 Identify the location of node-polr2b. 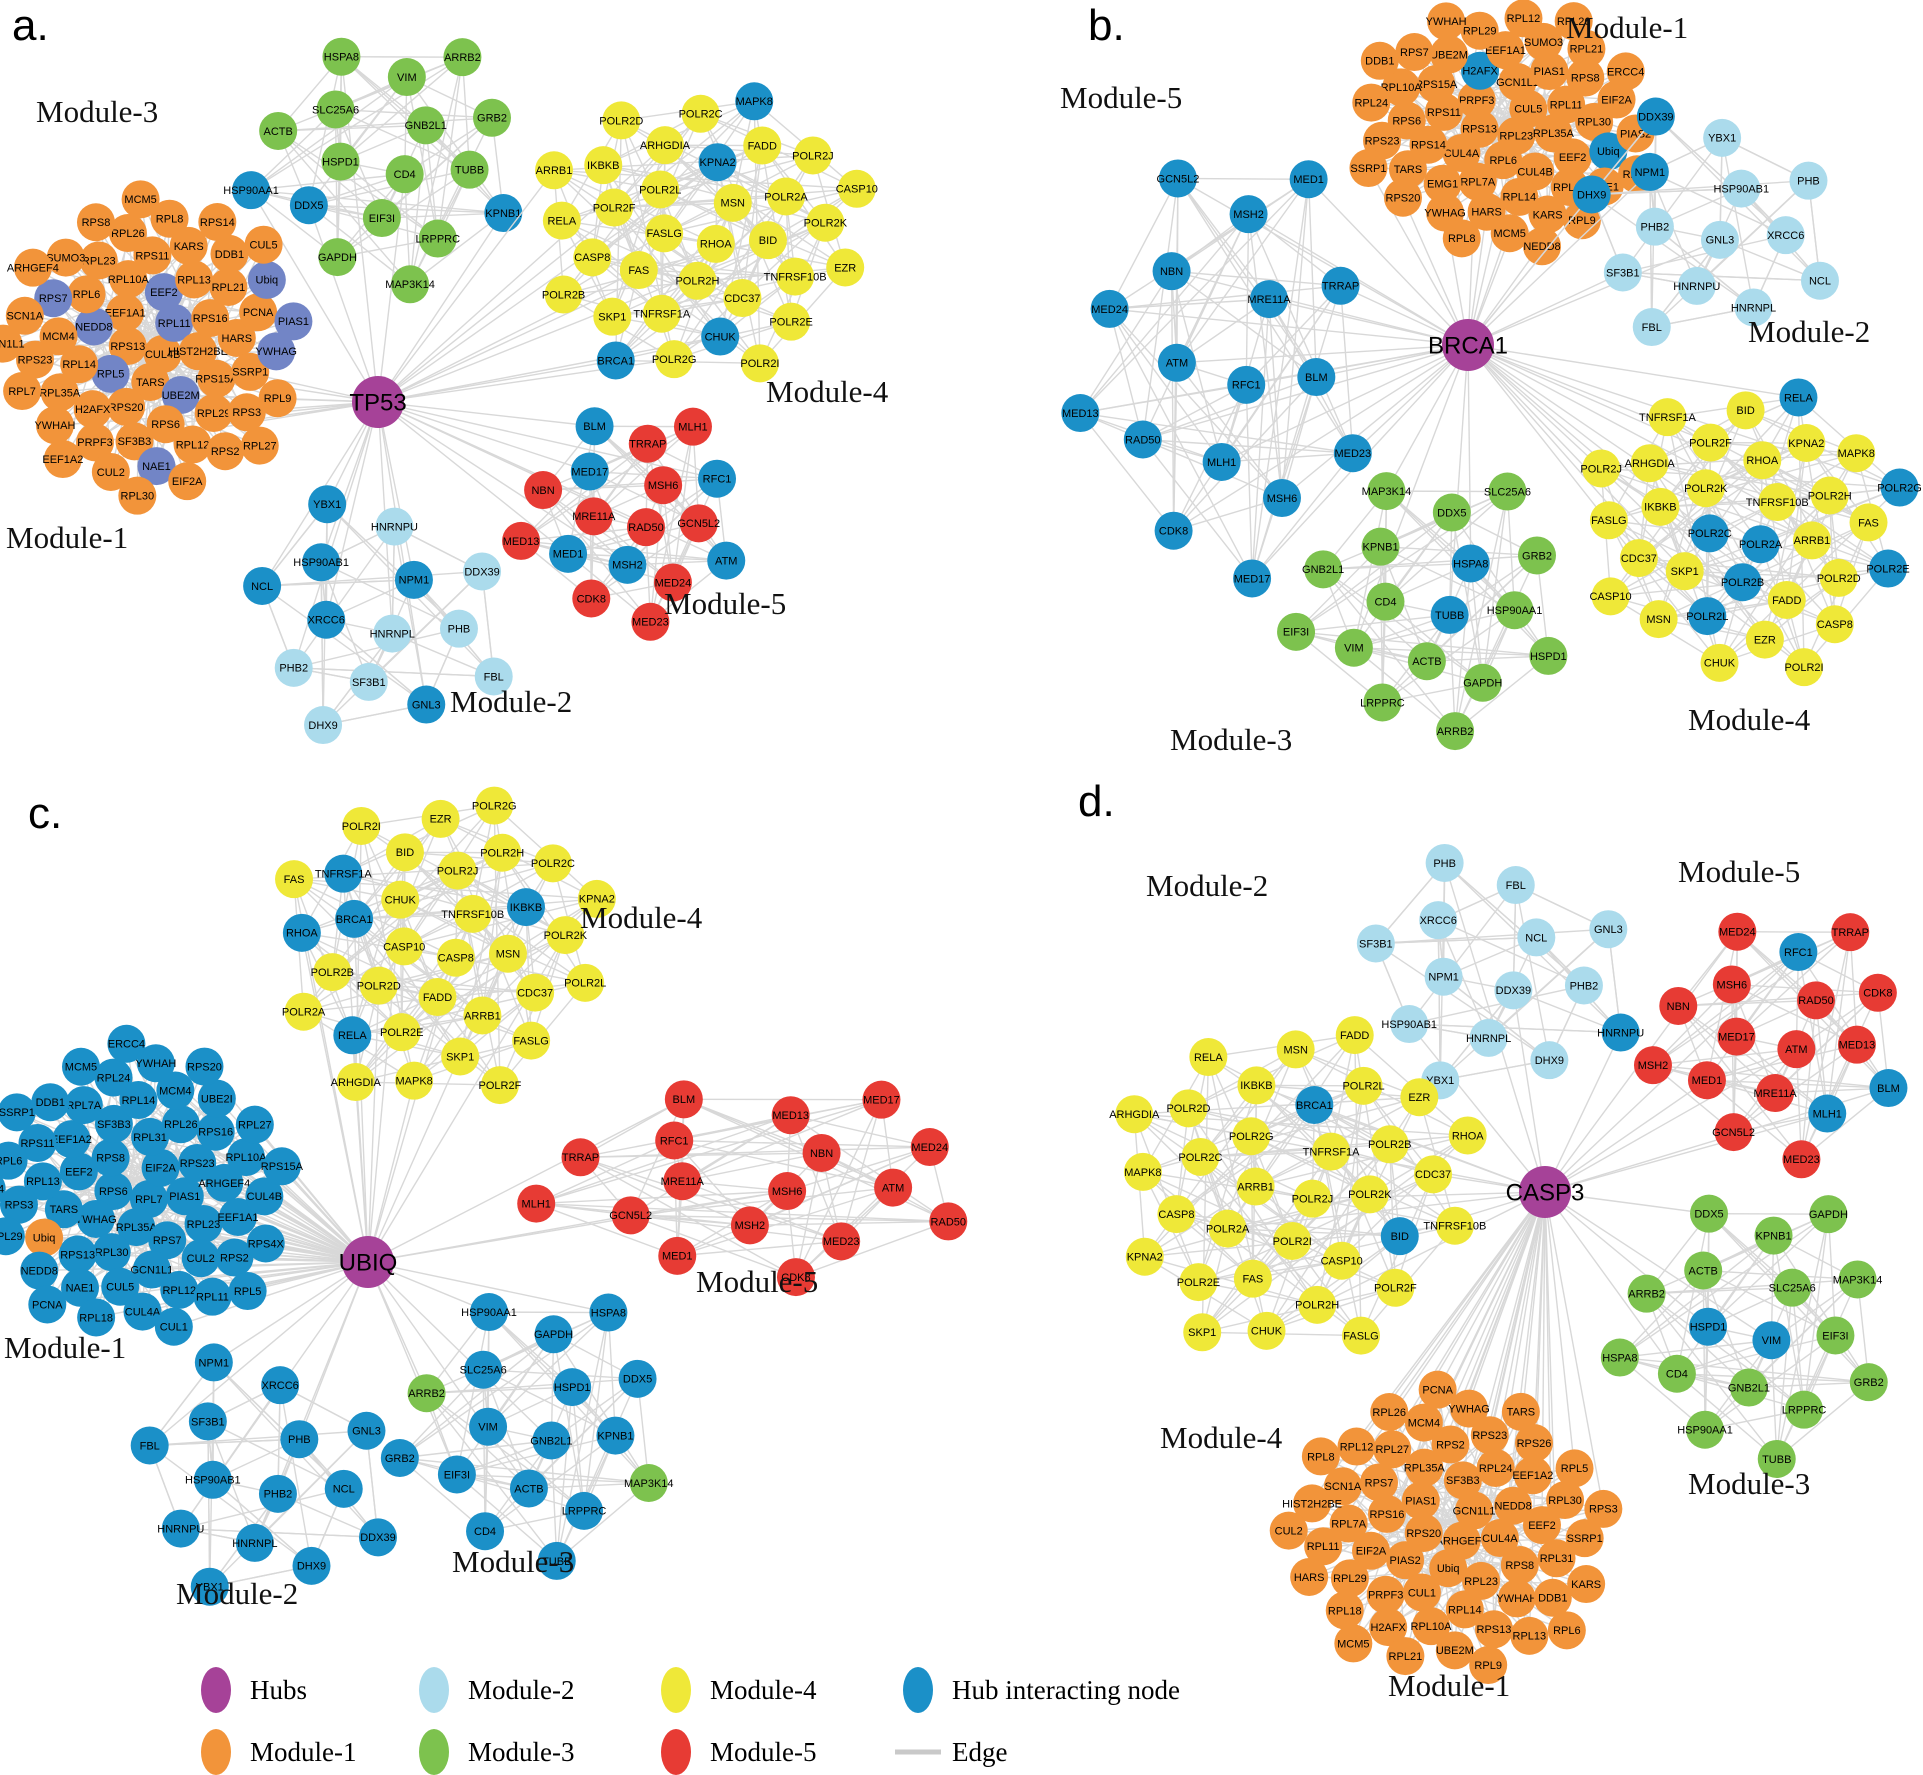
(332, 972).